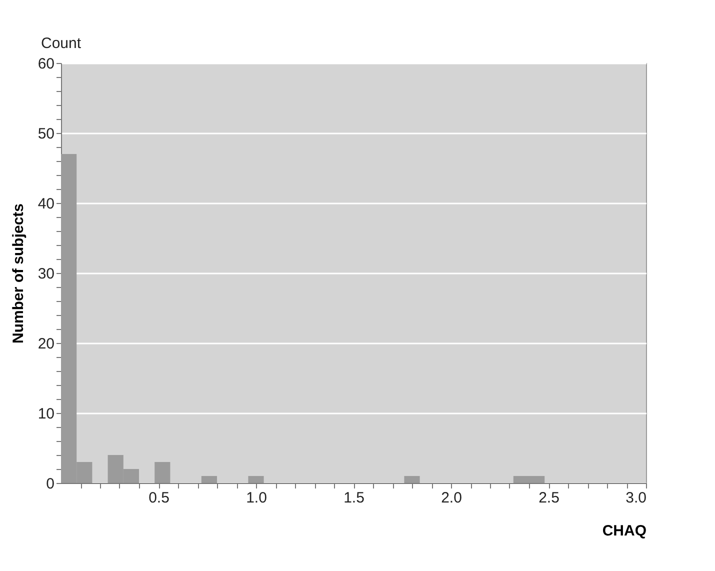 The height and width of the screenshot is (571, 715). What do you see at coordinates (46, 344) in the screenshot?
I see `y-tick-label: 20` at bounding box center [46, 344].